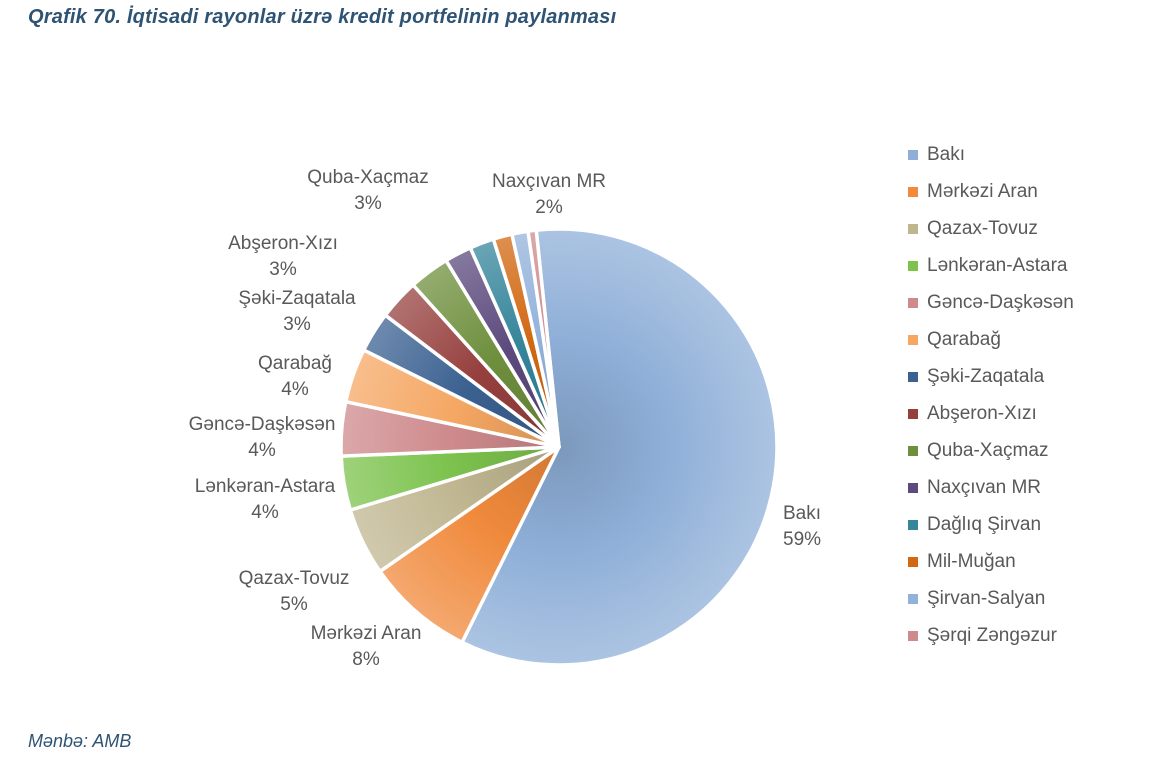  I want to click on legend-item: Şərqi Zəngəzur, so click(991, 636).